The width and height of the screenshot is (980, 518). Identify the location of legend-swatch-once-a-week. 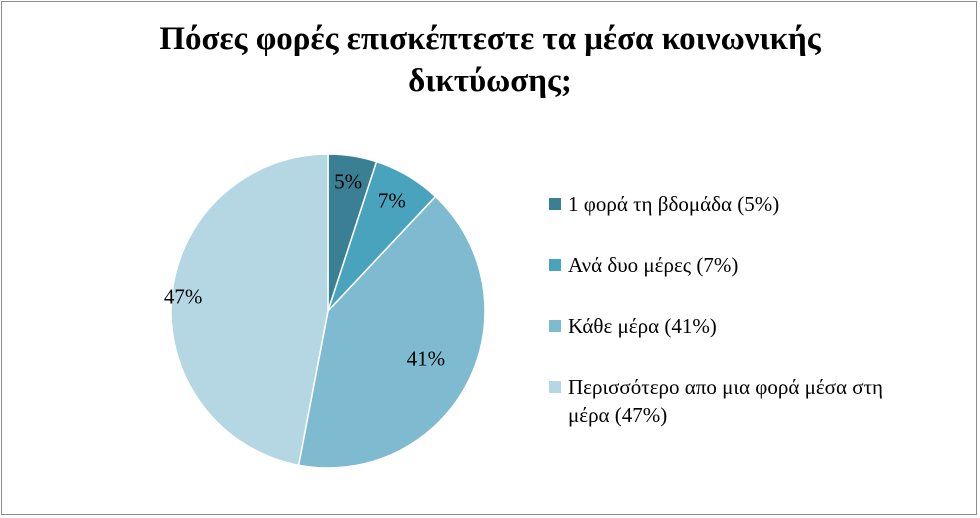
(555, 204).